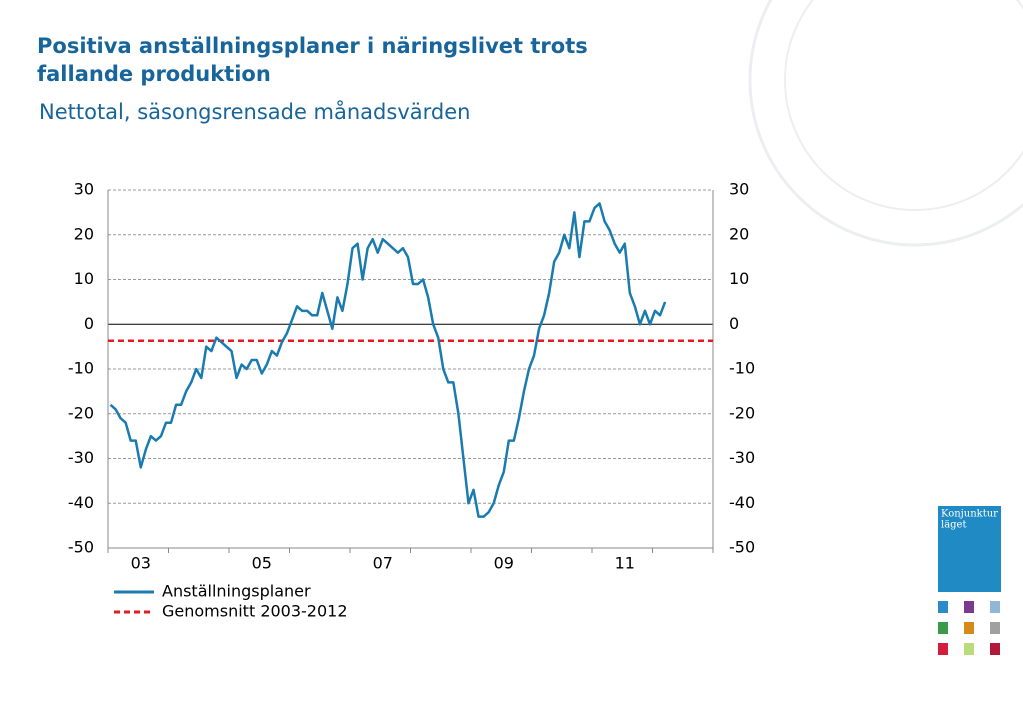 This screenshot has height=708, width=1023. I want to click on x-tick-label: 03, so click(141, 563).